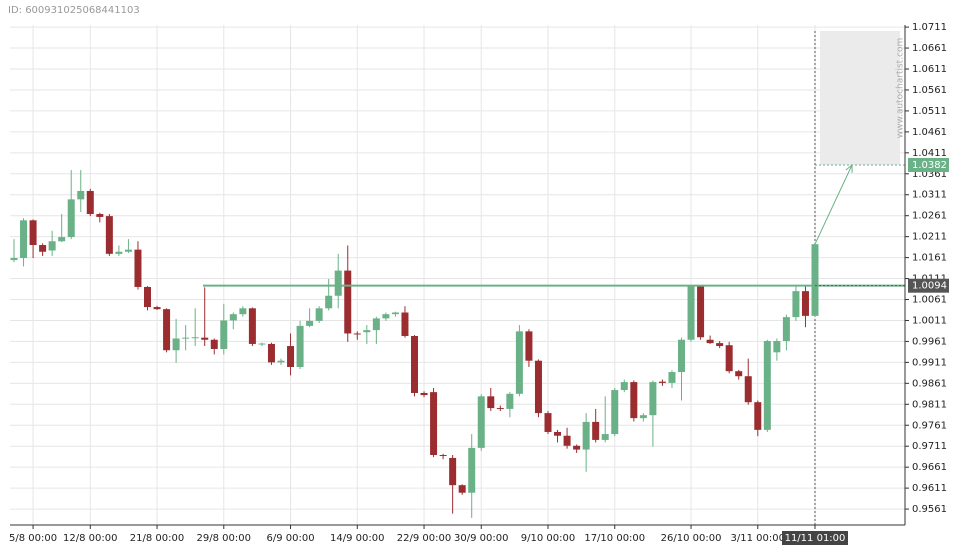  What do you see at coordinates (929, 509) in the screenshot?
I see `y-tick-label: 0.9561` at bounding box center [929, 509].